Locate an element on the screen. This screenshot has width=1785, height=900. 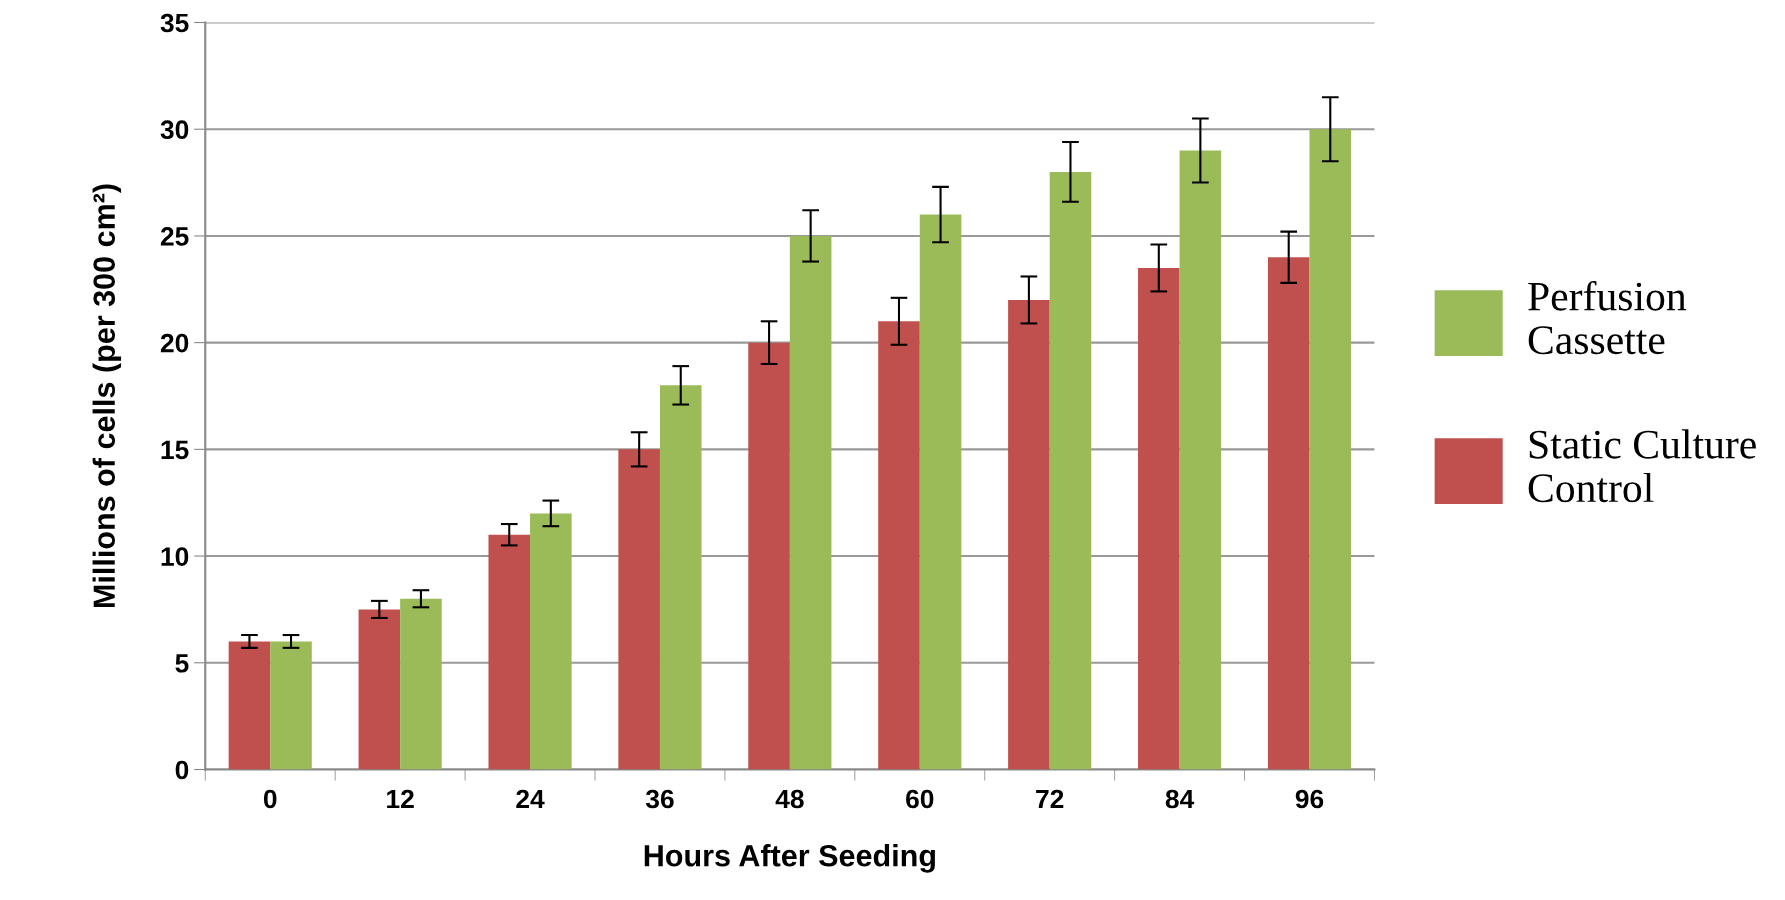
y-tick-label: 10 is located at coordinates (175, 556).